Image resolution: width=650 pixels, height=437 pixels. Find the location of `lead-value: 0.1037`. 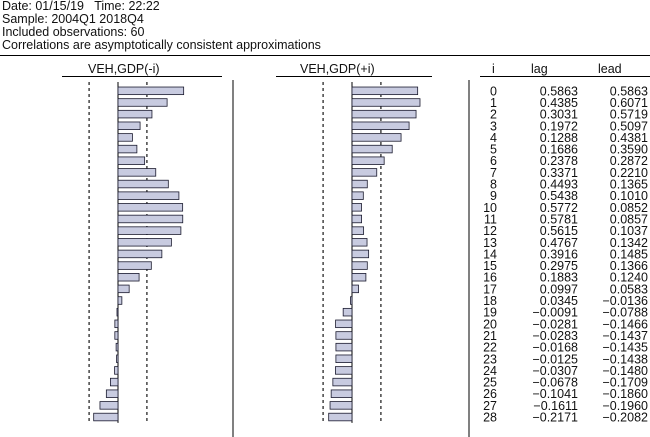

lead-value: 0.1037 is located at coordinates (629, 231).